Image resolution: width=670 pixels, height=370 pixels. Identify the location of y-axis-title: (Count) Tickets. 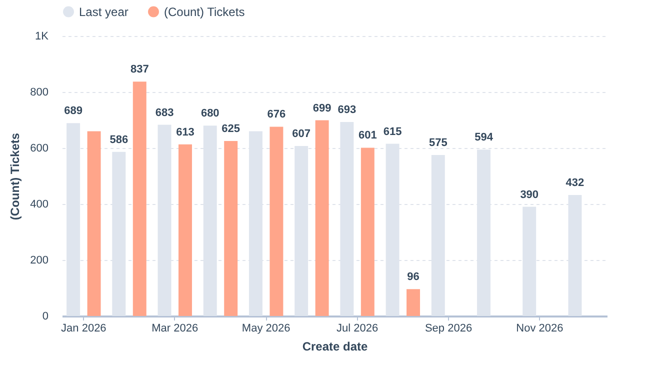
(15, 176).